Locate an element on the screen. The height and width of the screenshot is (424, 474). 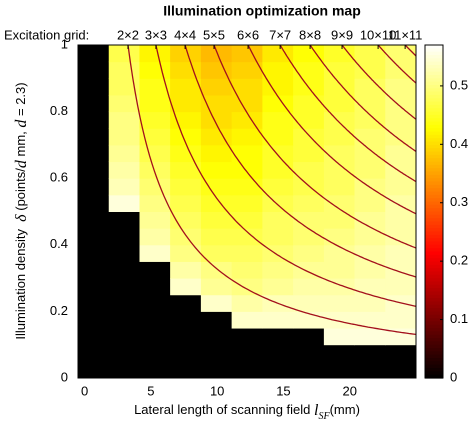
label-part: Lateral length of scanning field is located at coordinates (224, 409).